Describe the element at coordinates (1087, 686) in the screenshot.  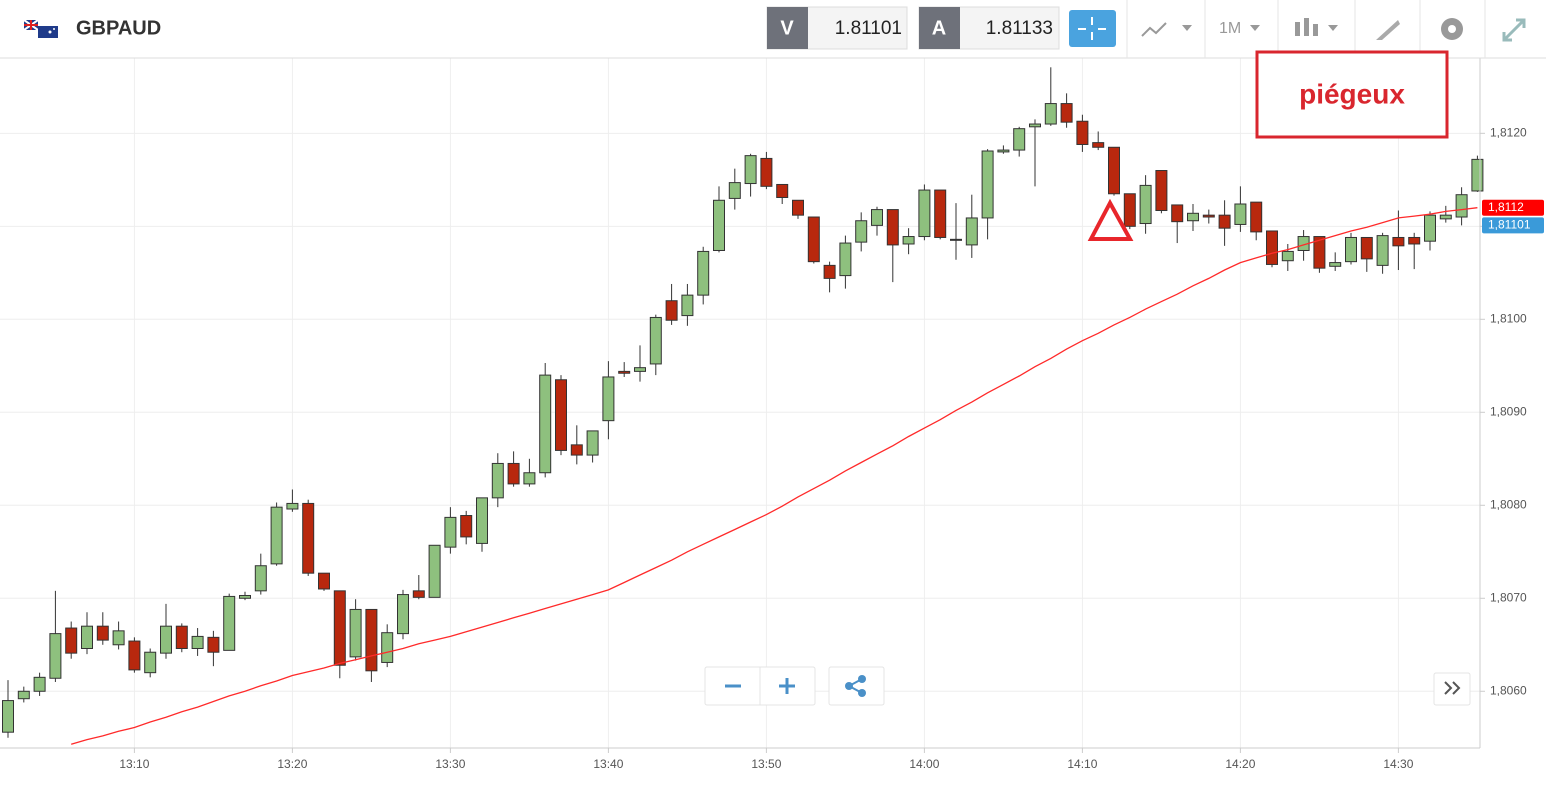
I see `zoom-controls` at that location.